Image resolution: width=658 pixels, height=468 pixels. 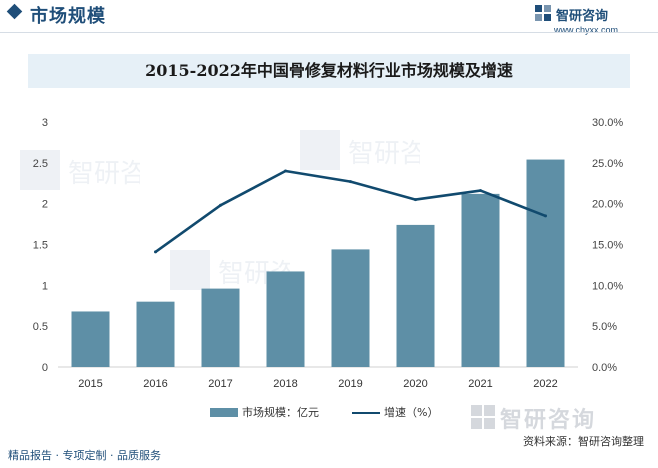 What do you see at coordinates (545, 384) in the screenshot?
I see `x-tick-label: 2022` at bounding box center [545, 384].